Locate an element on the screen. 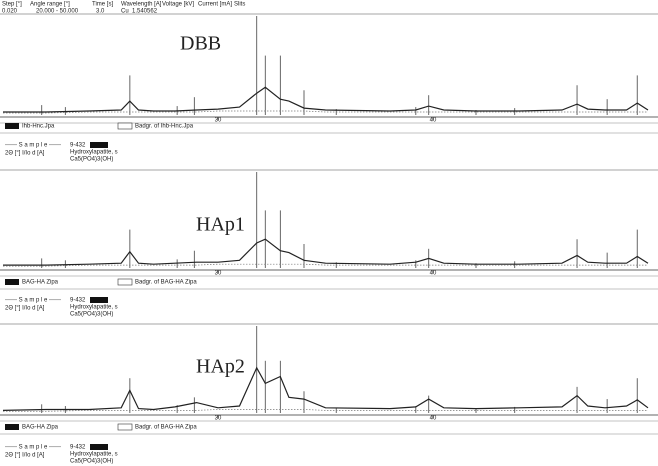 This screenshot has width=658, height=466. header-value: 20.000 - 50.000 is located at coordinates (57, 12).